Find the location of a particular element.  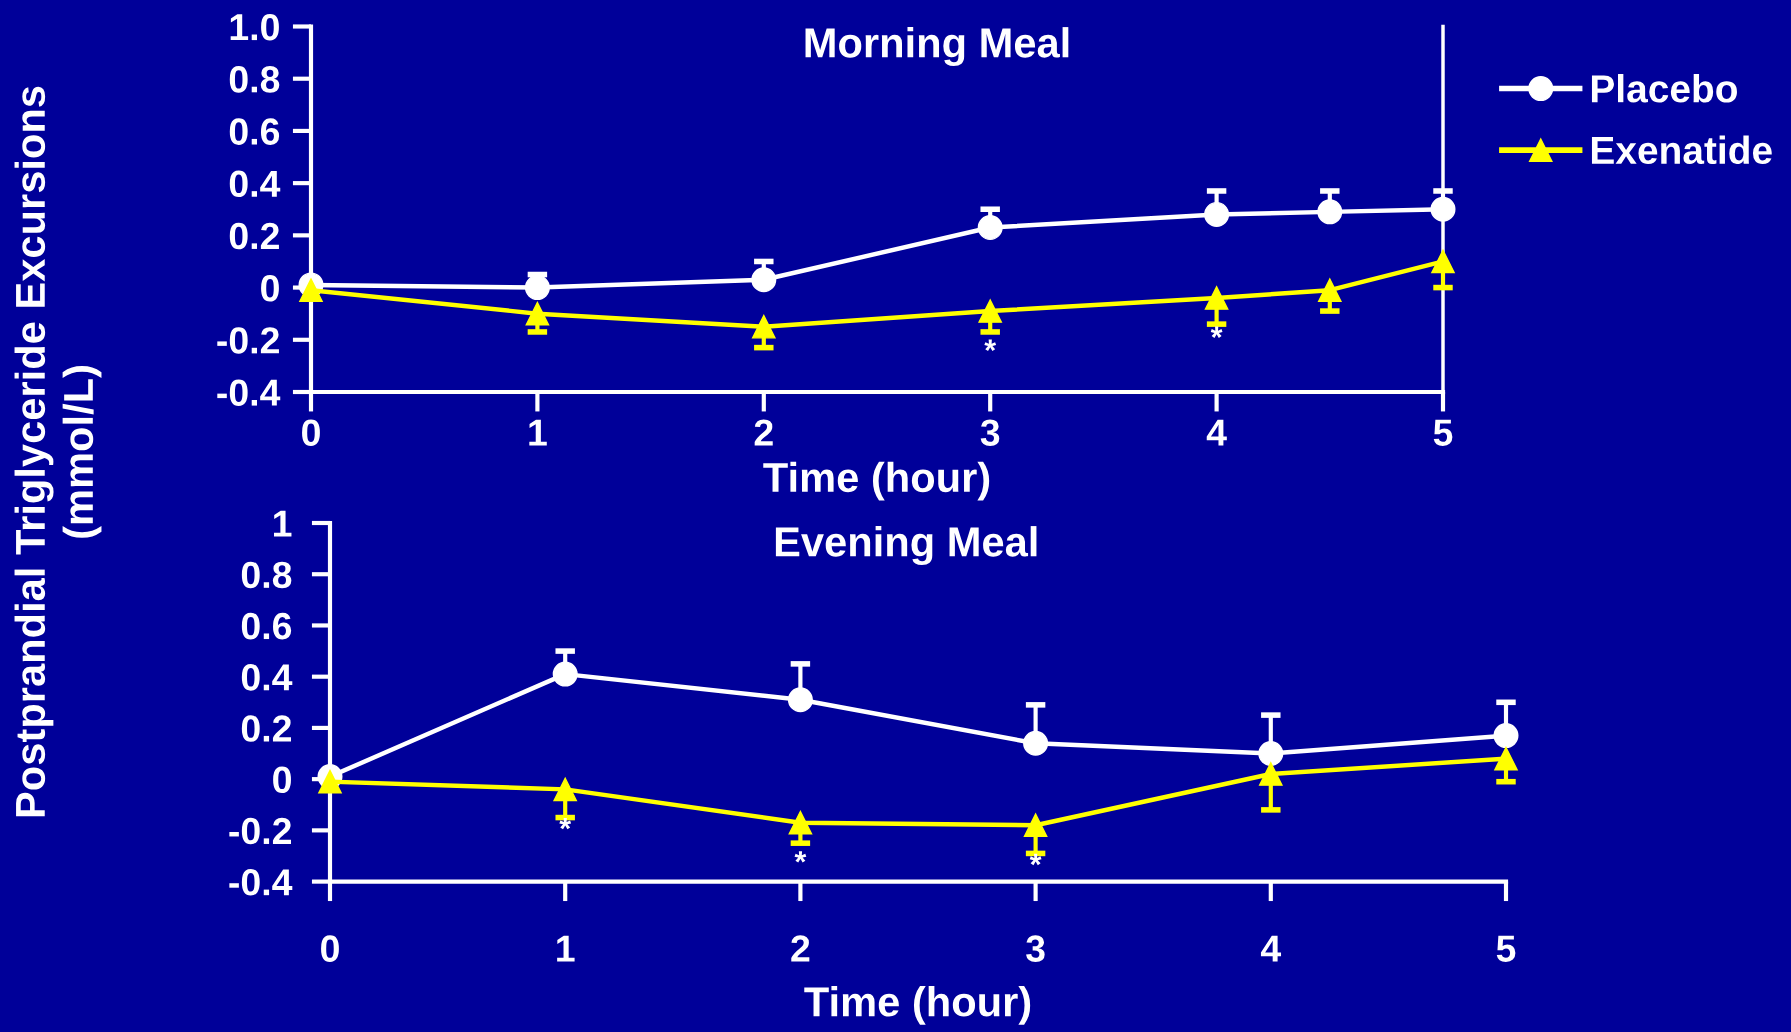

y-tick-label: 1.0 is located at coordinates (254, 27).